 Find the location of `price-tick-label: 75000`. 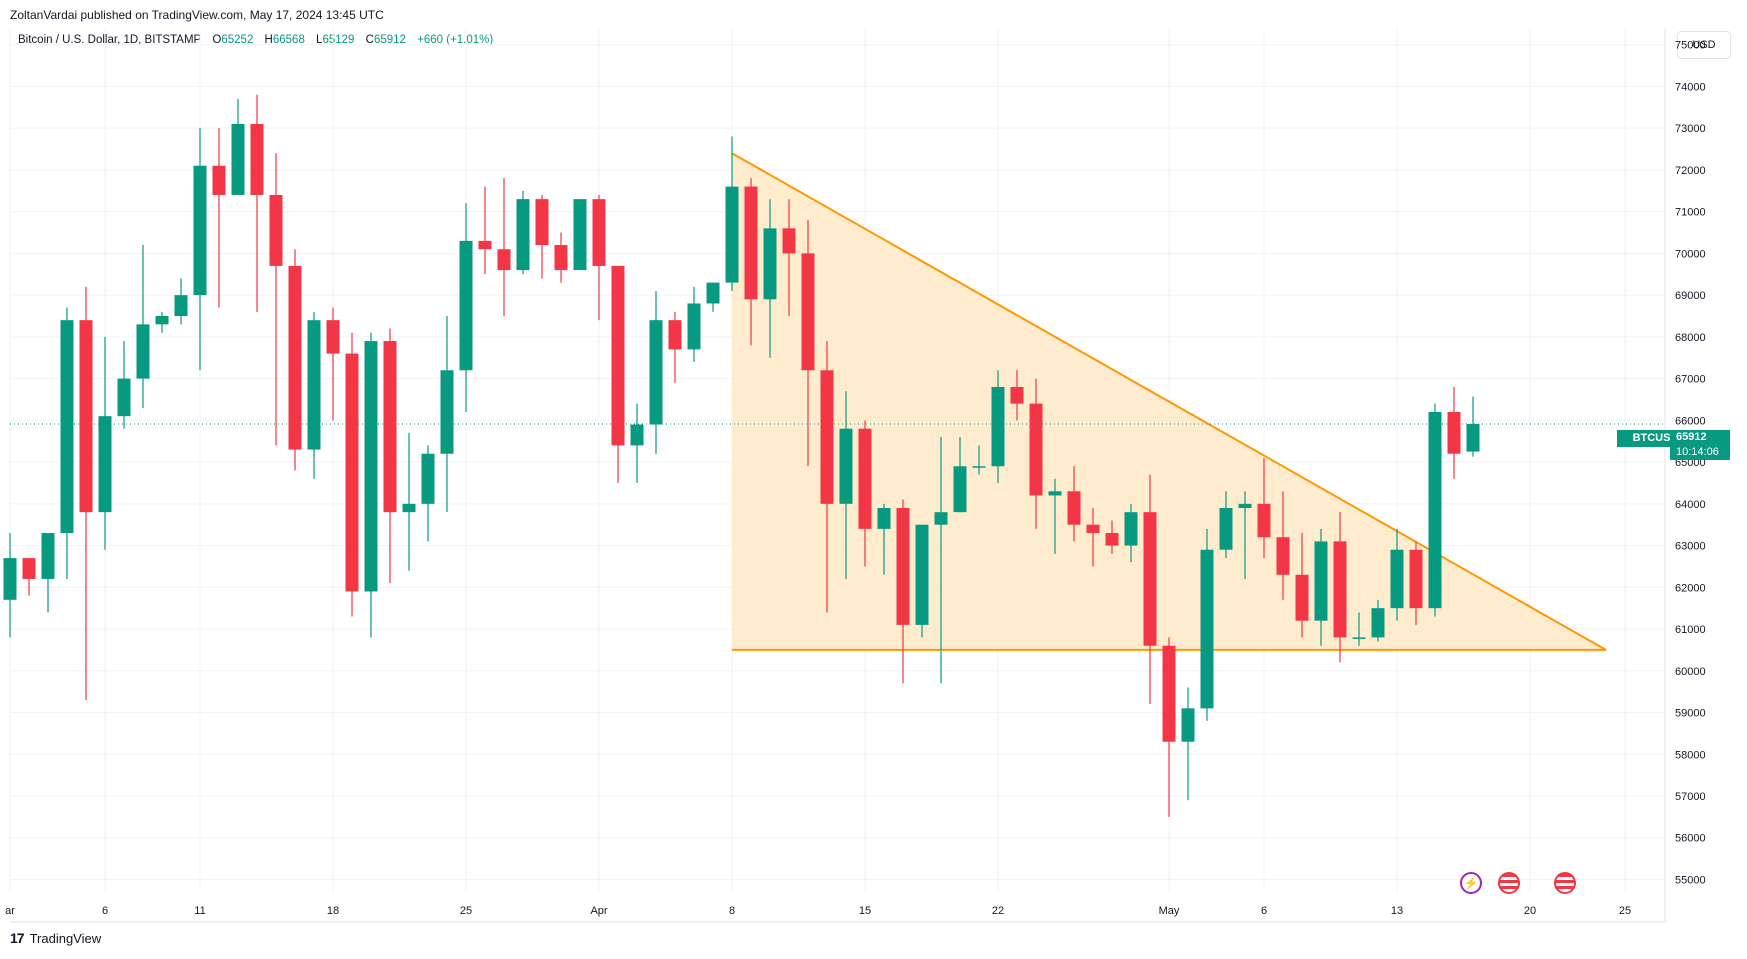

price-tick-label: 75000 is located at coordinates (1690, 46).